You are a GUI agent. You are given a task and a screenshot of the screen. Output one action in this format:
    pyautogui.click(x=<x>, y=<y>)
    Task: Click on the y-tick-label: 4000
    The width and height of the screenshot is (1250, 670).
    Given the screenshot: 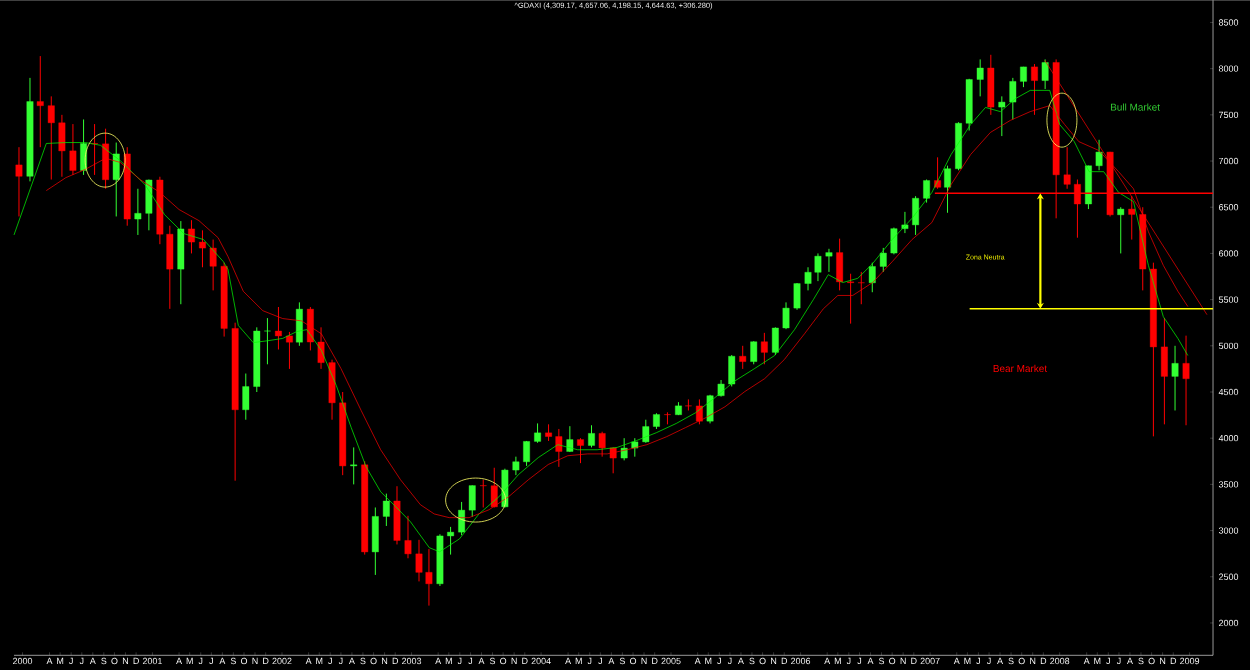 What is the action you would take?
    pyautogui.click(x=1228, y=438)
    